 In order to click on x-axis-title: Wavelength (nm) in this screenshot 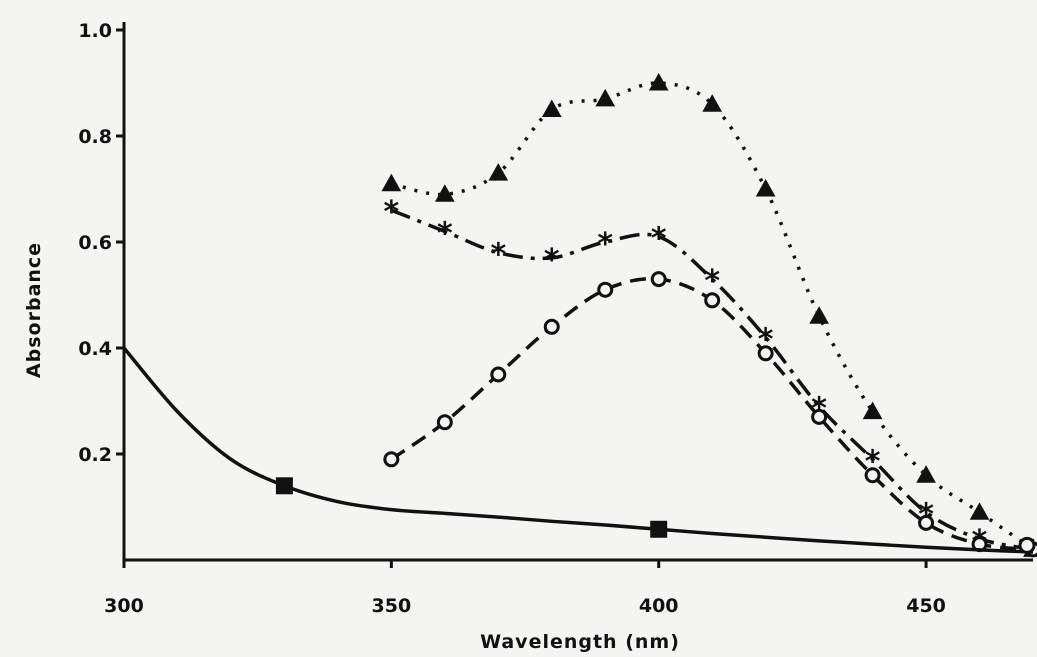, I will do `click(580, 642)`.